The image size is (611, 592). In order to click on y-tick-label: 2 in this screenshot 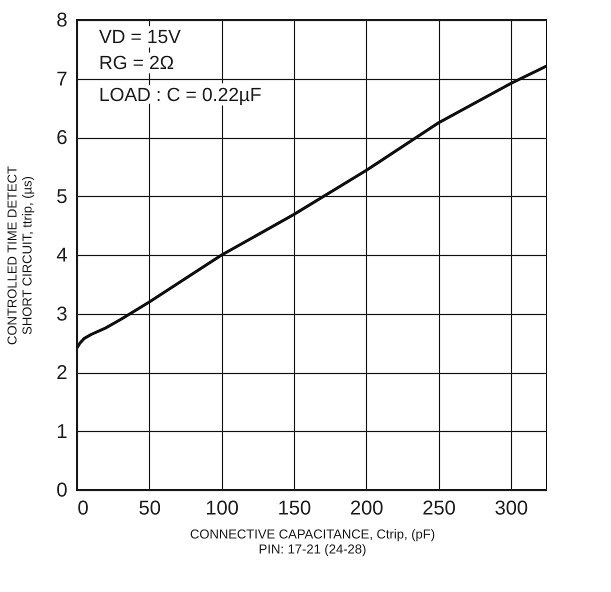, I will do `click(62, 373)`.